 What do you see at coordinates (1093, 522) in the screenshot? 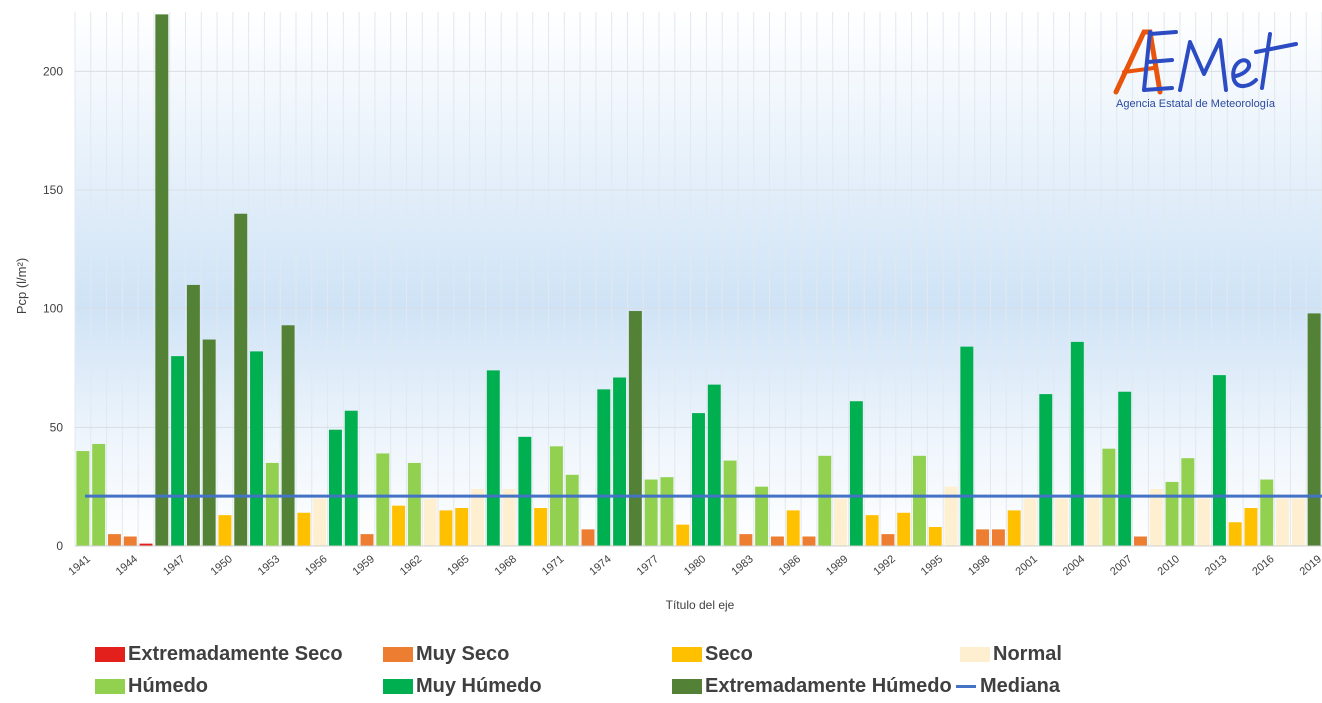
I see `bar-2005` at bounding box center [1093, 522].